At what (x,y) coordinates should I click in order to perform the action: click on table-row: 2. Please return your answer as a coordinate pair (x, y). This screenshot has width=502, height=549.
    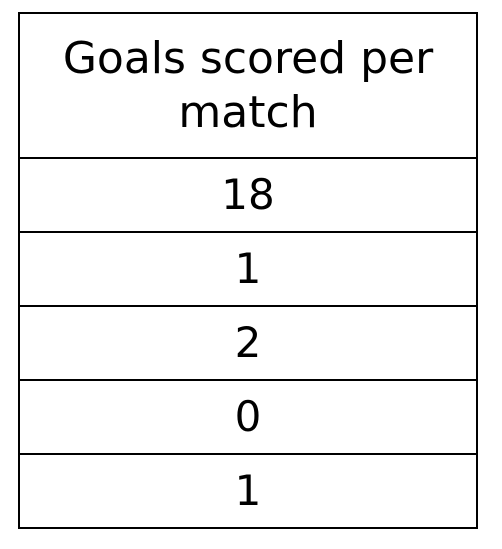
    Looking at the image, I should click on (248, 343).